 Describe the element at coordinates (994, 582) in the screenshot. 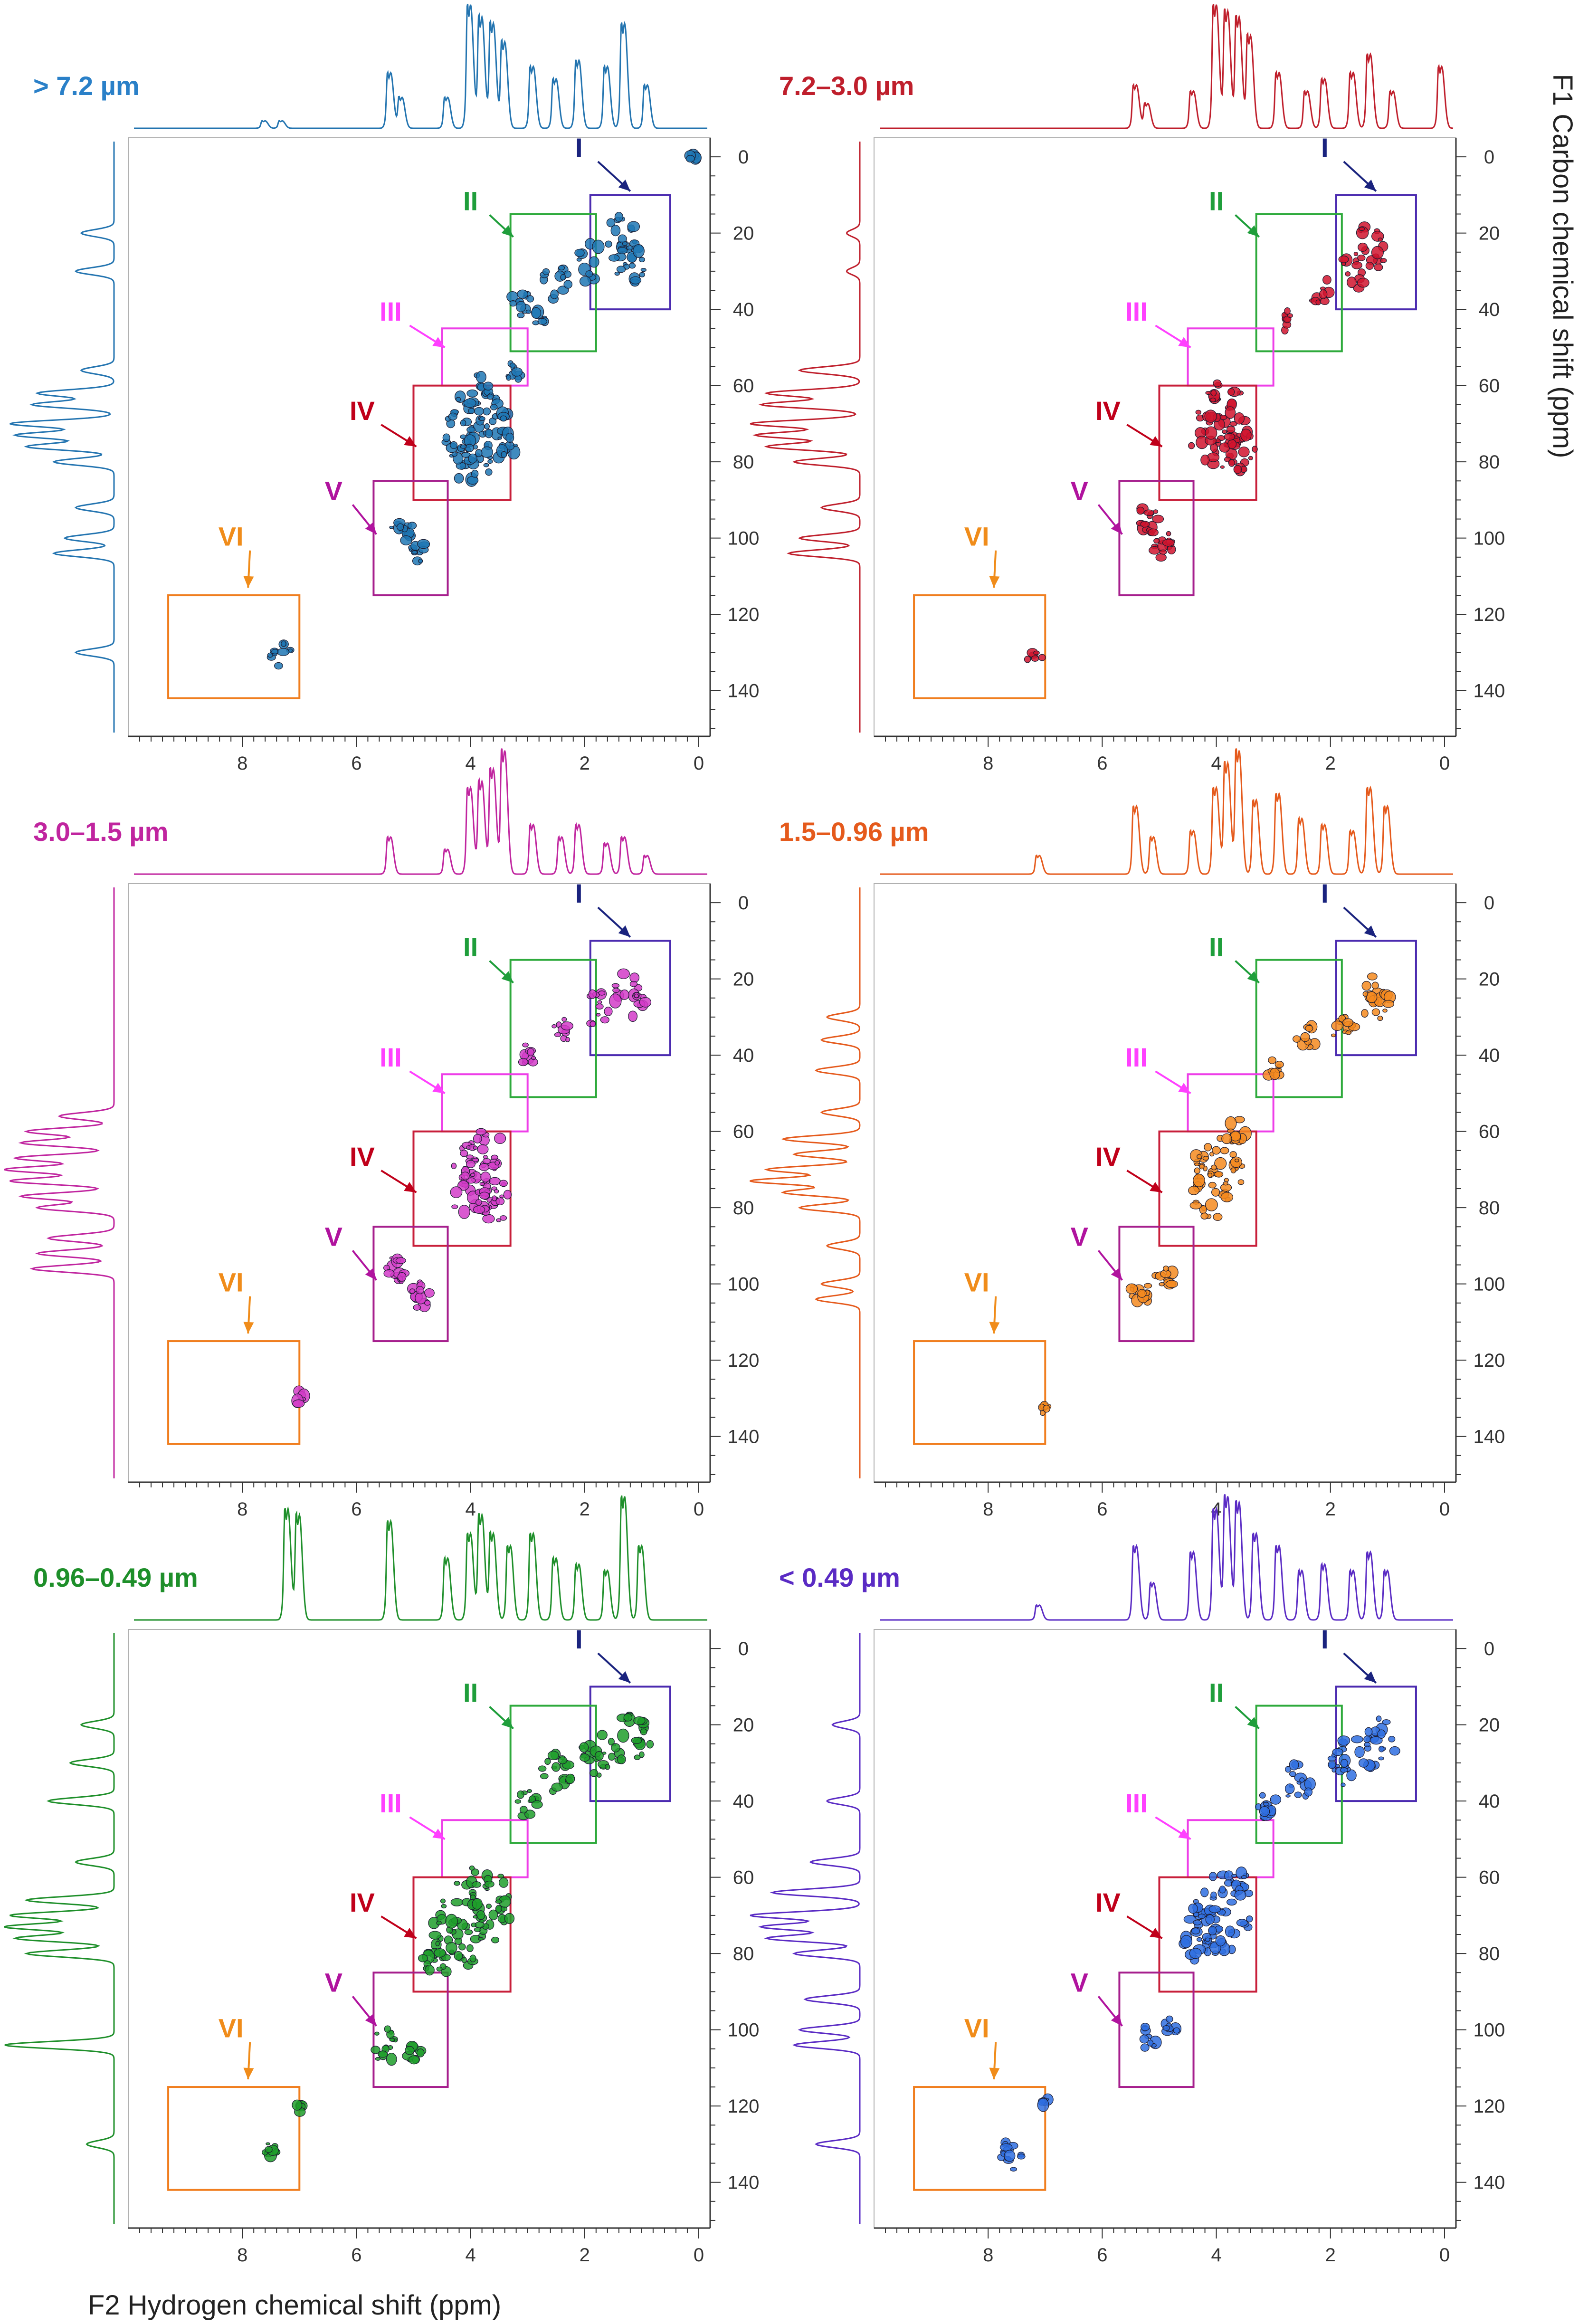

I see `region-arrowhead-VI` at that location.